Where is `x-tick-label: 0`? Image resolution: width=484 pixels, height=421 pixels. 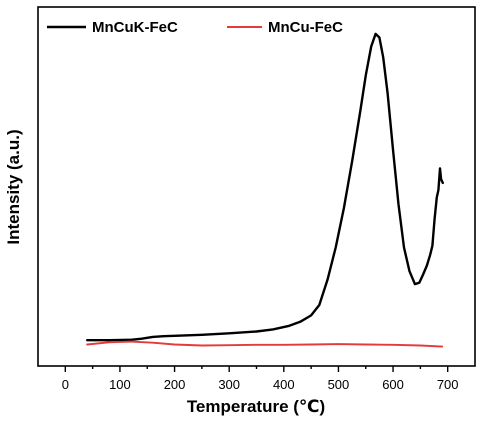
x-tick-label: 0 is located at coordinates (65, 384).